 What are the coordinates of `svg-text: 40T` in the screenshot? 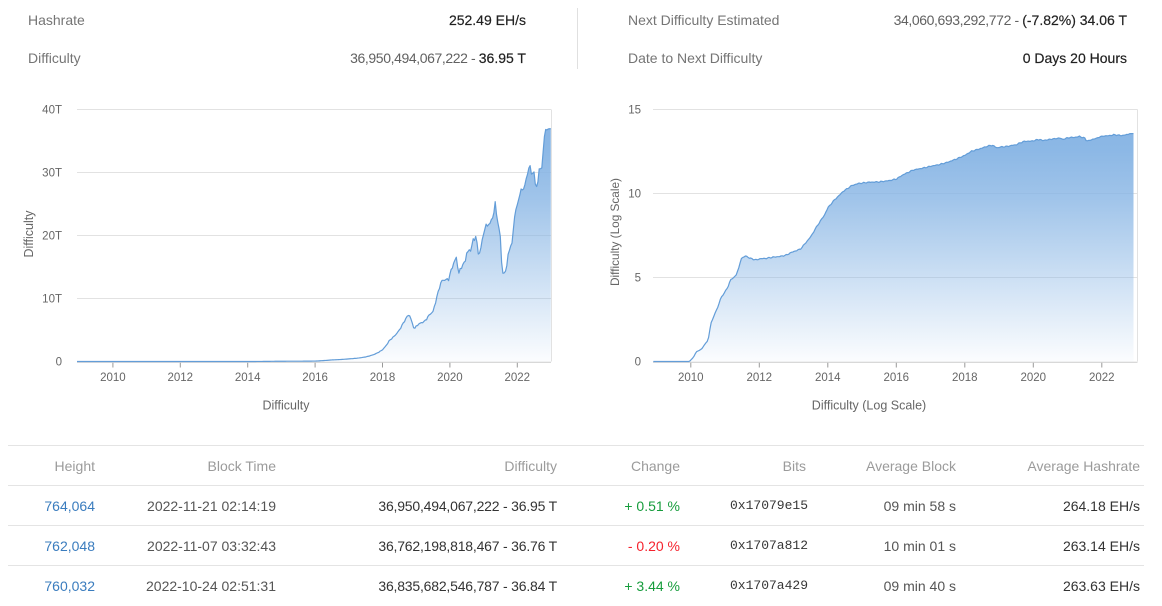 It's located at (52, 111).